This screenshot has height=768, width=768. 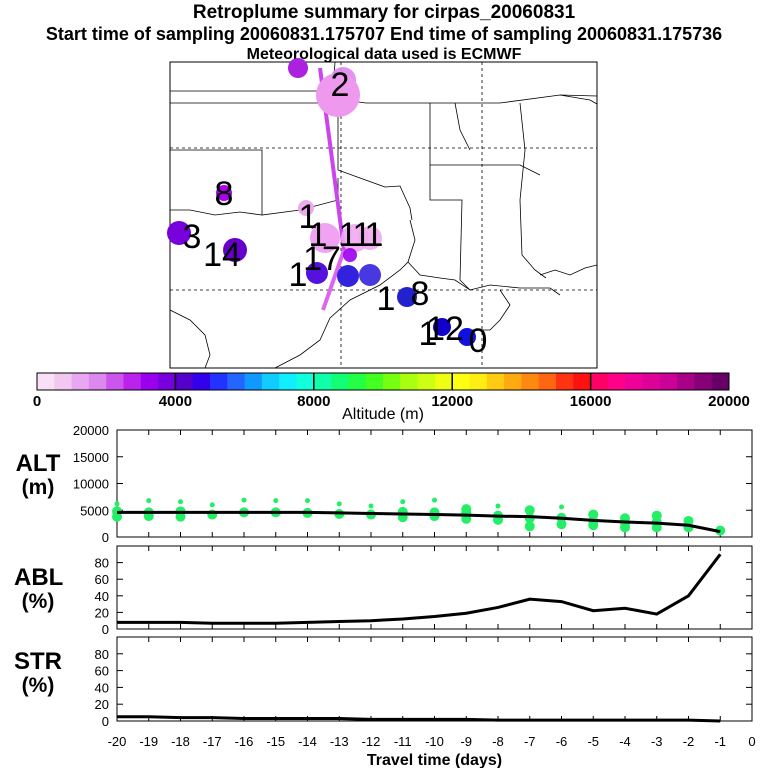 What do you see at coordinates (434, 760) in the screenshot?
I see `x-axis-label: Travel time (days)` at bounding box center [434, 760].